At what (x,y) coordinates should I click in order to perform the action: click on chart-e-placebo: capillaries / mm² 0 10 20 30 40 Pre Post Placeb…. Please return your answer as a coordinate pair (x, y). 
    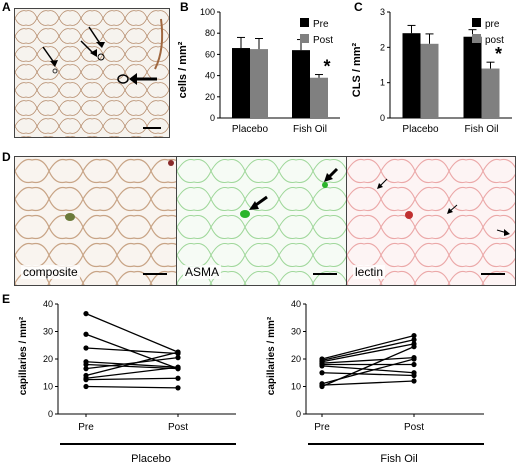
    Looking at the image, I should click on (127, 382).